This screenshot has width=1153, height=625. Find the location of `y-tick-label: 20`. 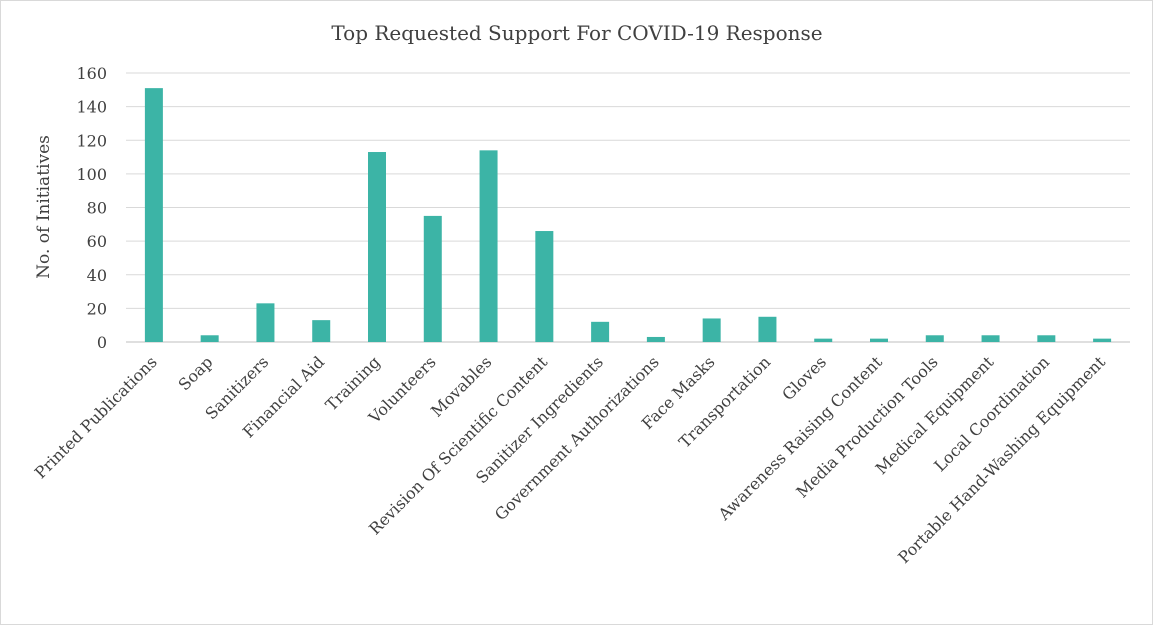

y-tick-label: 20 is located at coordinates (97, 308).